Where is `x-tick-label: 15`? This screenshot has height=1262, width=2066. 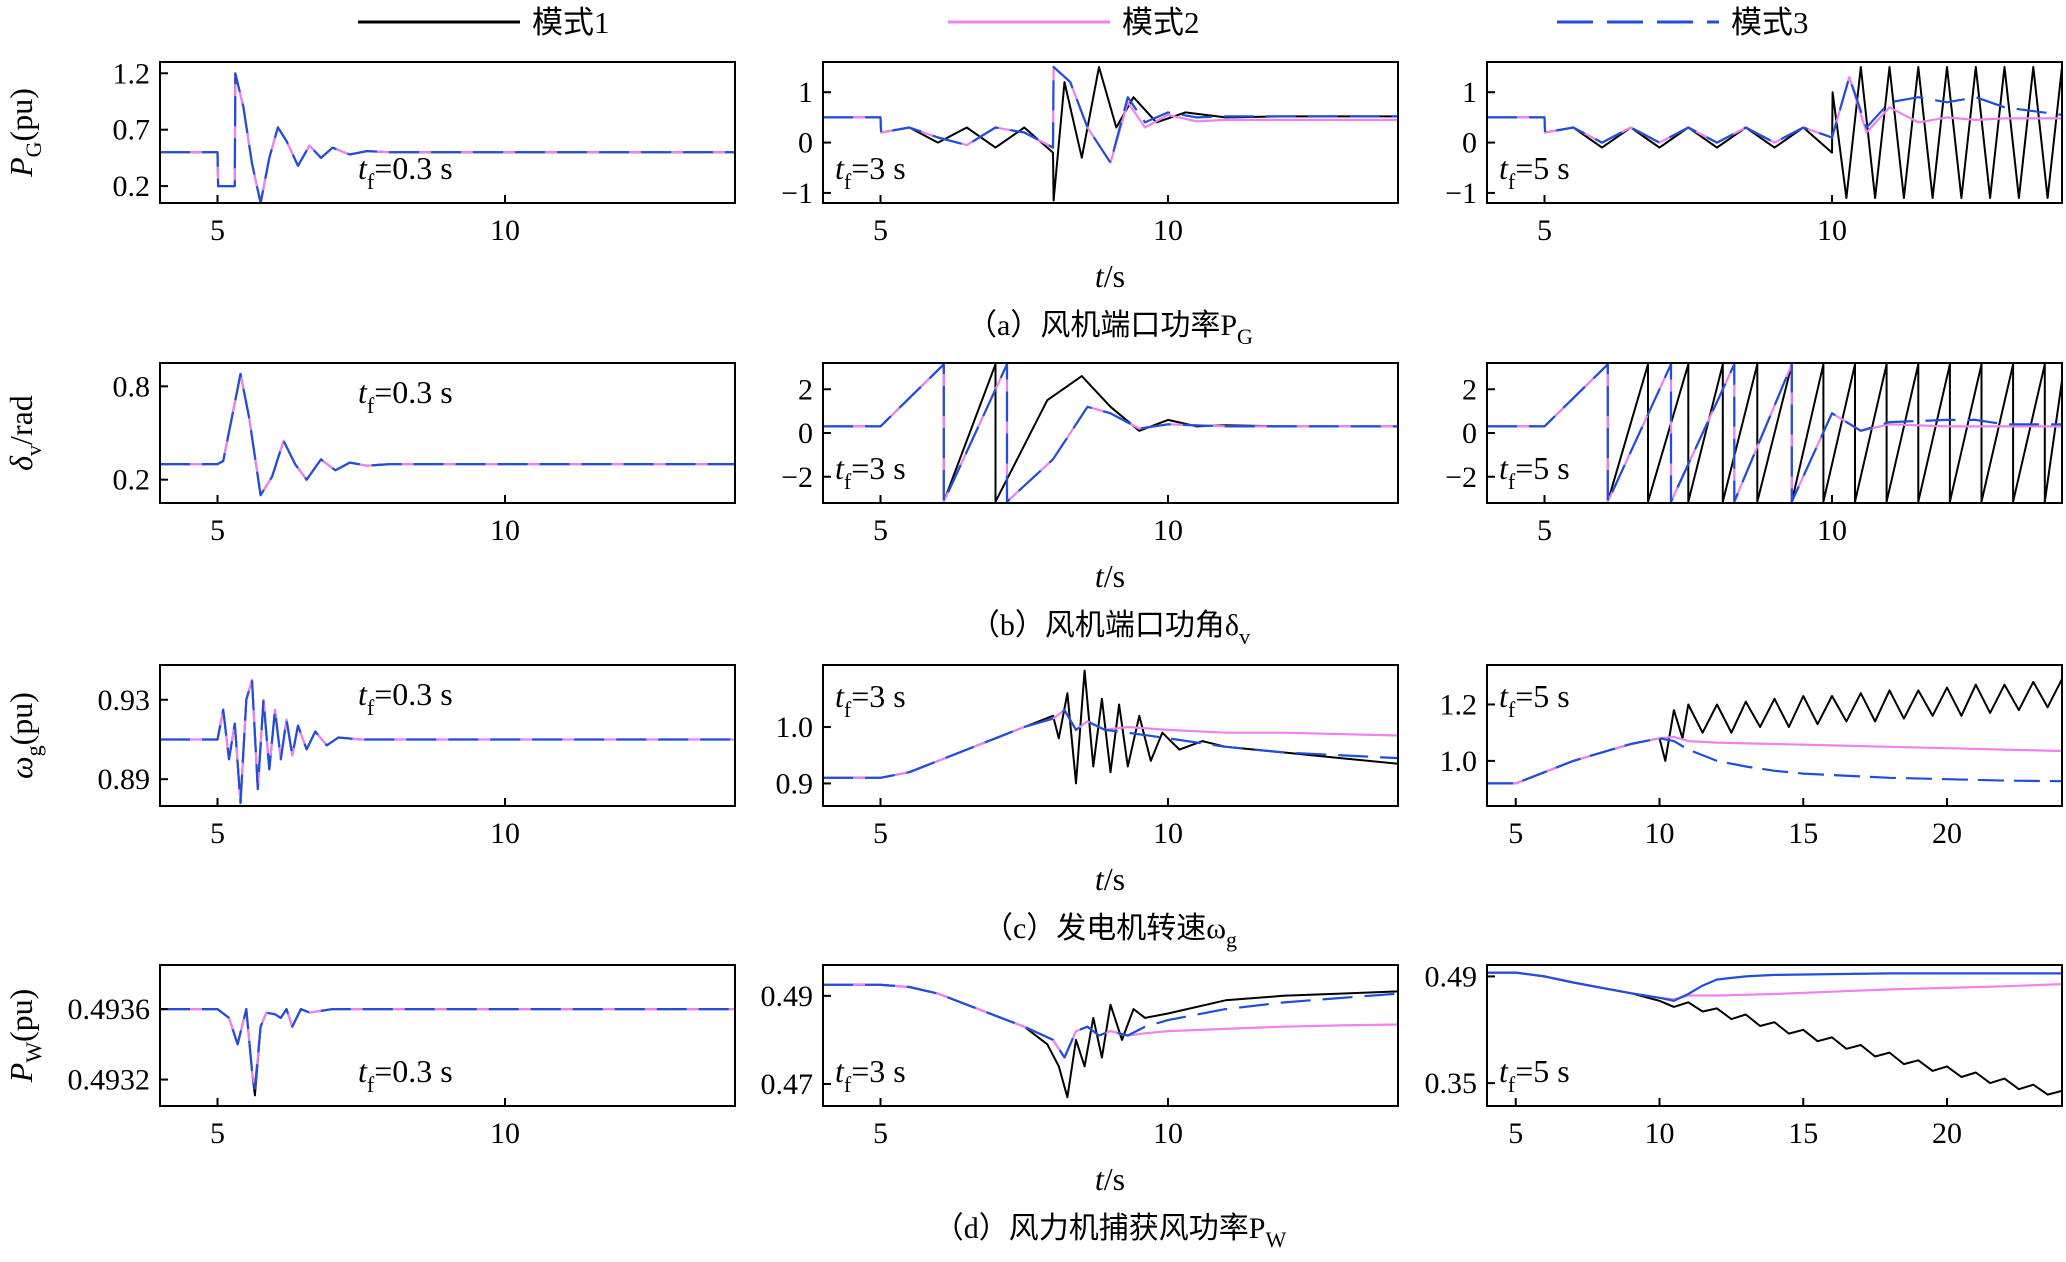 x-tick-label: 15 is located at coordinates (1803, 833).